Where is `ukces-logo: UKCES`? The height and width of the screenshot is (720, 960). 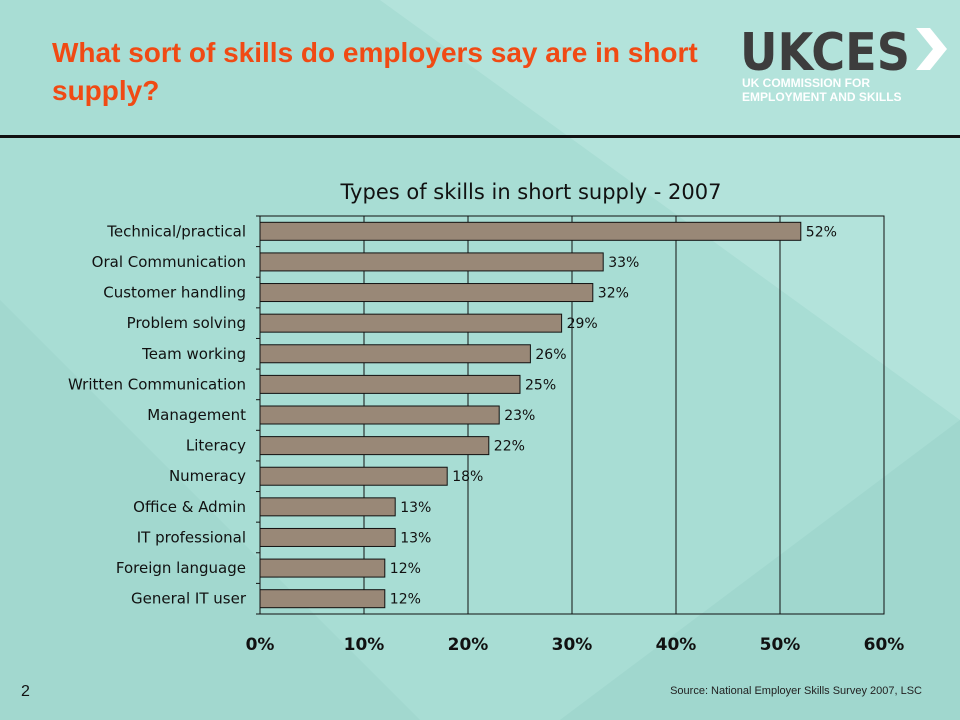 ukces-logo: UKCES is located at coordinates (843, 53).